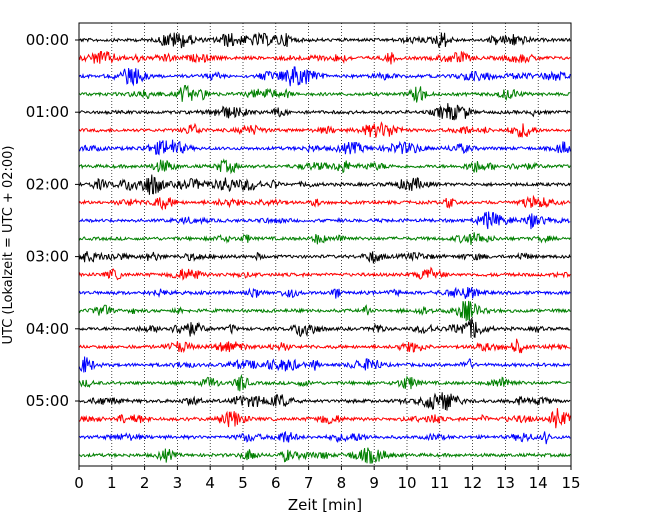 This screenshot has width=650, height=520. What do you see at coordinates (309, 483) in the screenshot?
I see `x-tick-label: 7` at bounding box center [309, 483].